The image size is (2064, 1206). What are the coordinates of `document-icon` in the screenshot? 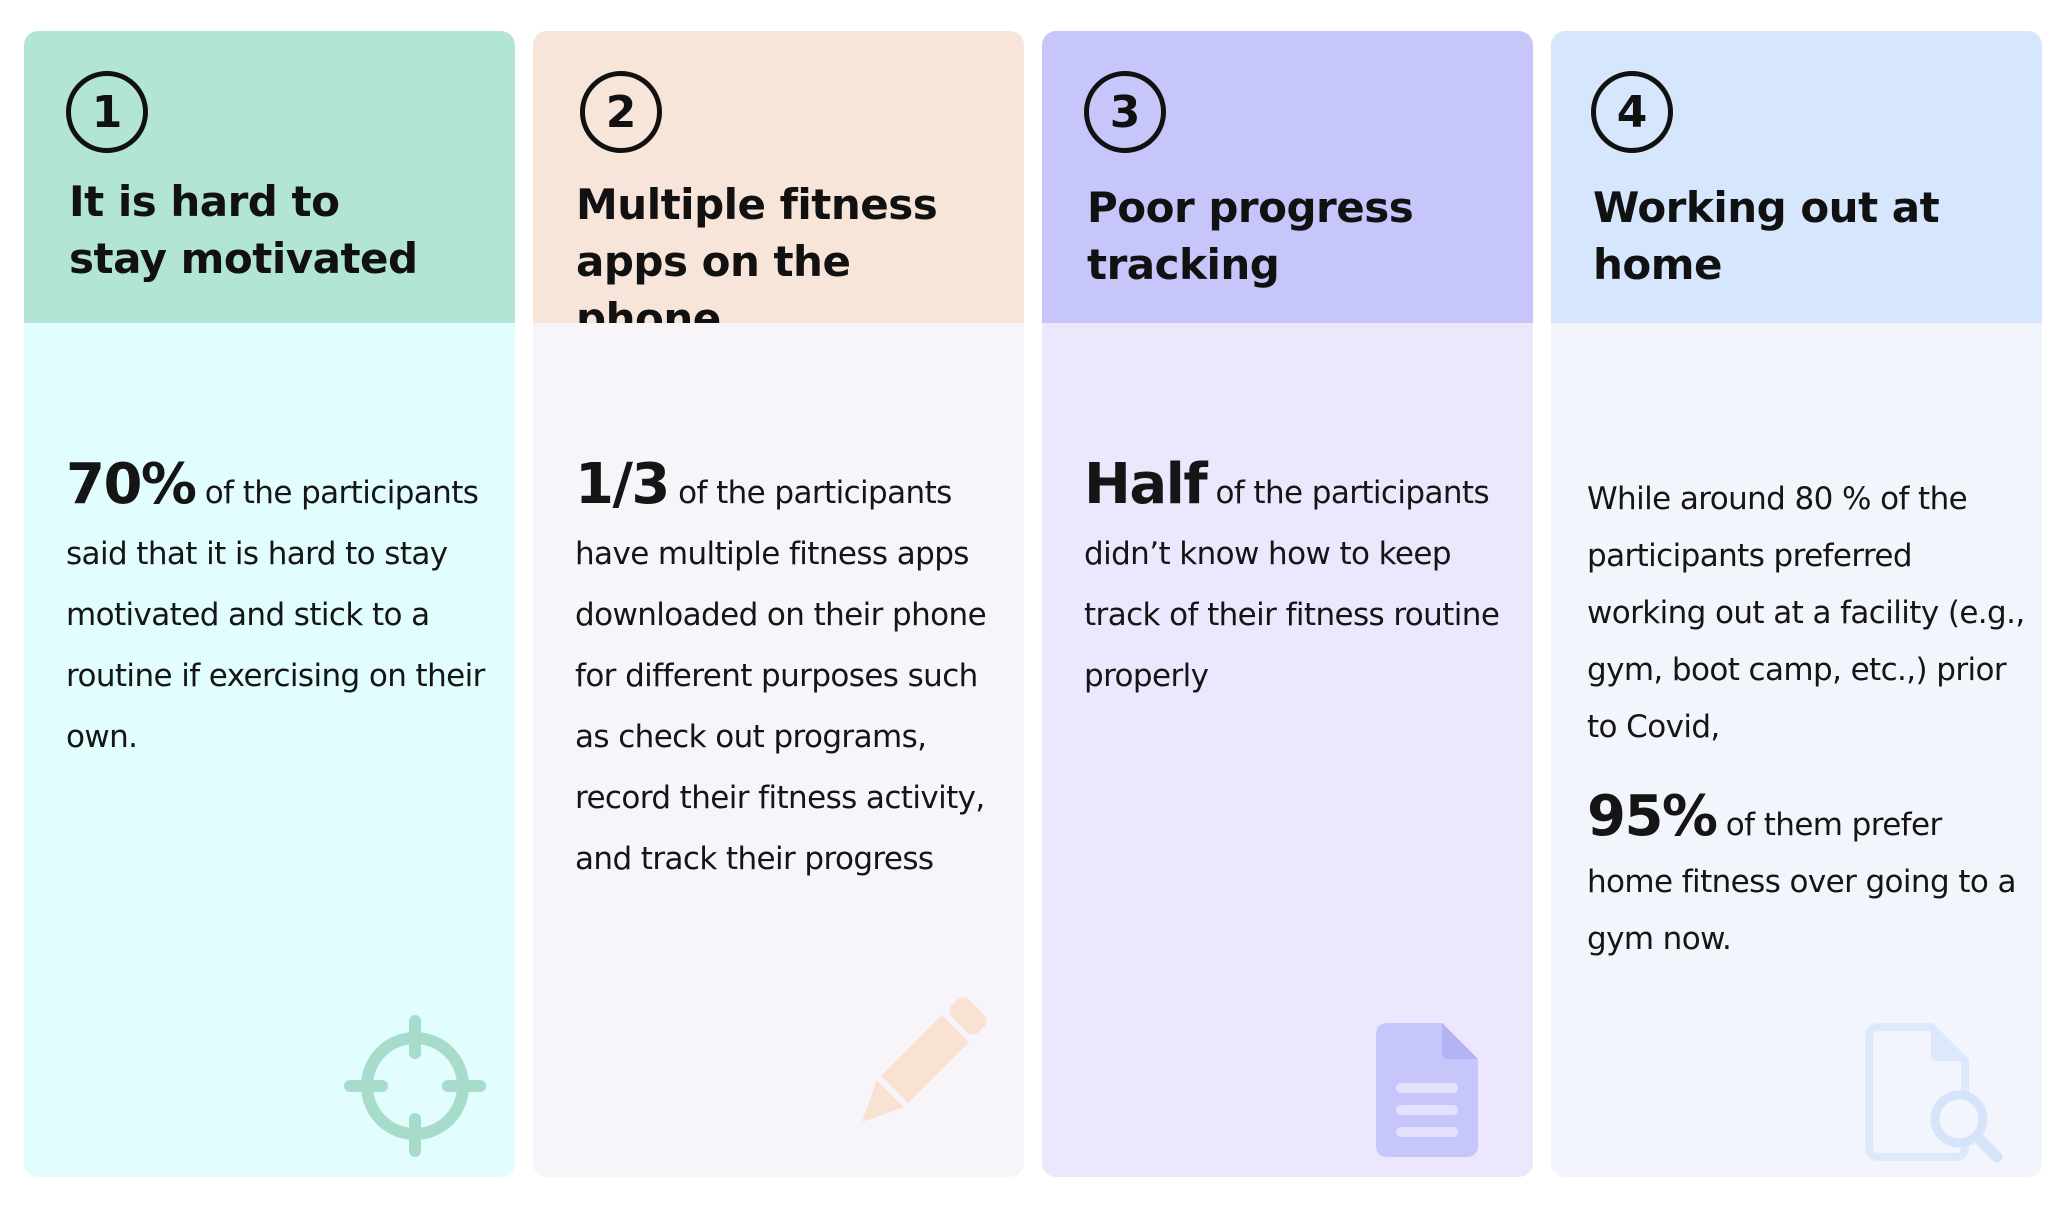 It's located at (1427, 1090).